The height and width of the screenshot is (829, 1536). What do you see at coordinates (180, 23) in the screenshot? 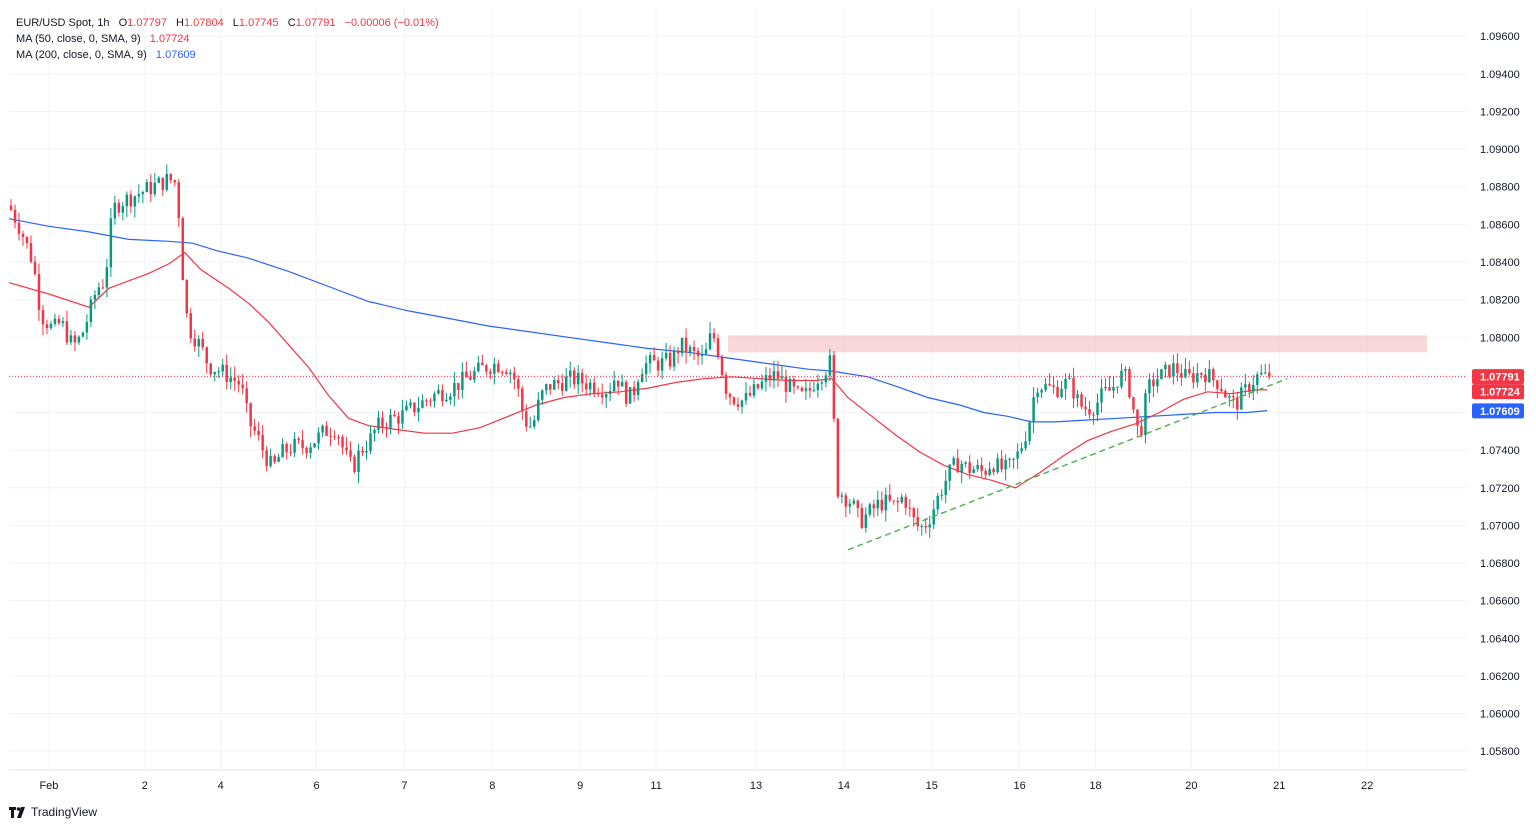
I see `high-label: H` at bounding box center [180, 23].